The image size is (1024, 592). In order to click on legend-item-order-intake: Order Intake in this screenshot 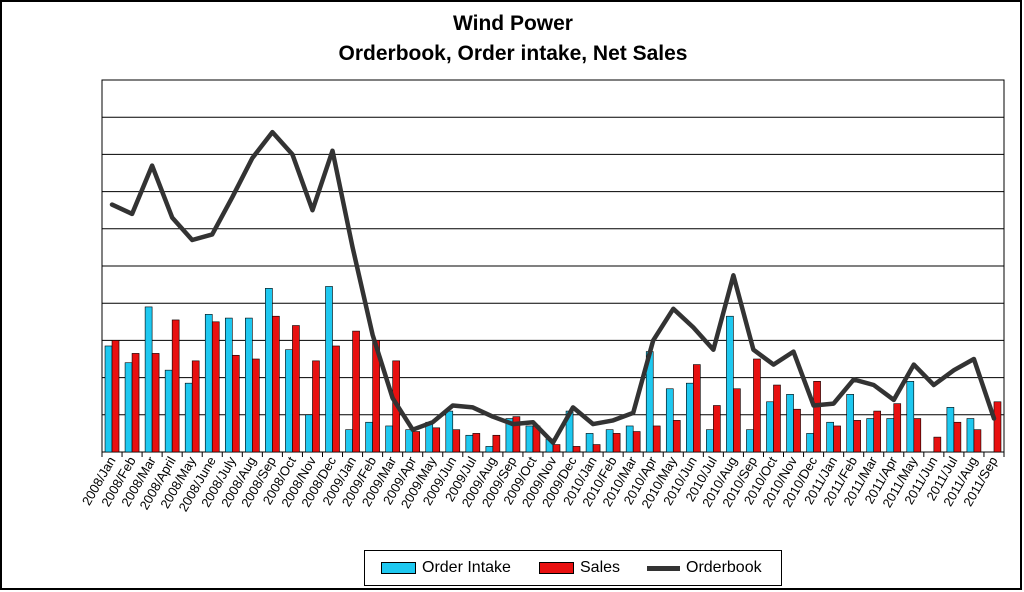, I will do `click(446, 568)`.